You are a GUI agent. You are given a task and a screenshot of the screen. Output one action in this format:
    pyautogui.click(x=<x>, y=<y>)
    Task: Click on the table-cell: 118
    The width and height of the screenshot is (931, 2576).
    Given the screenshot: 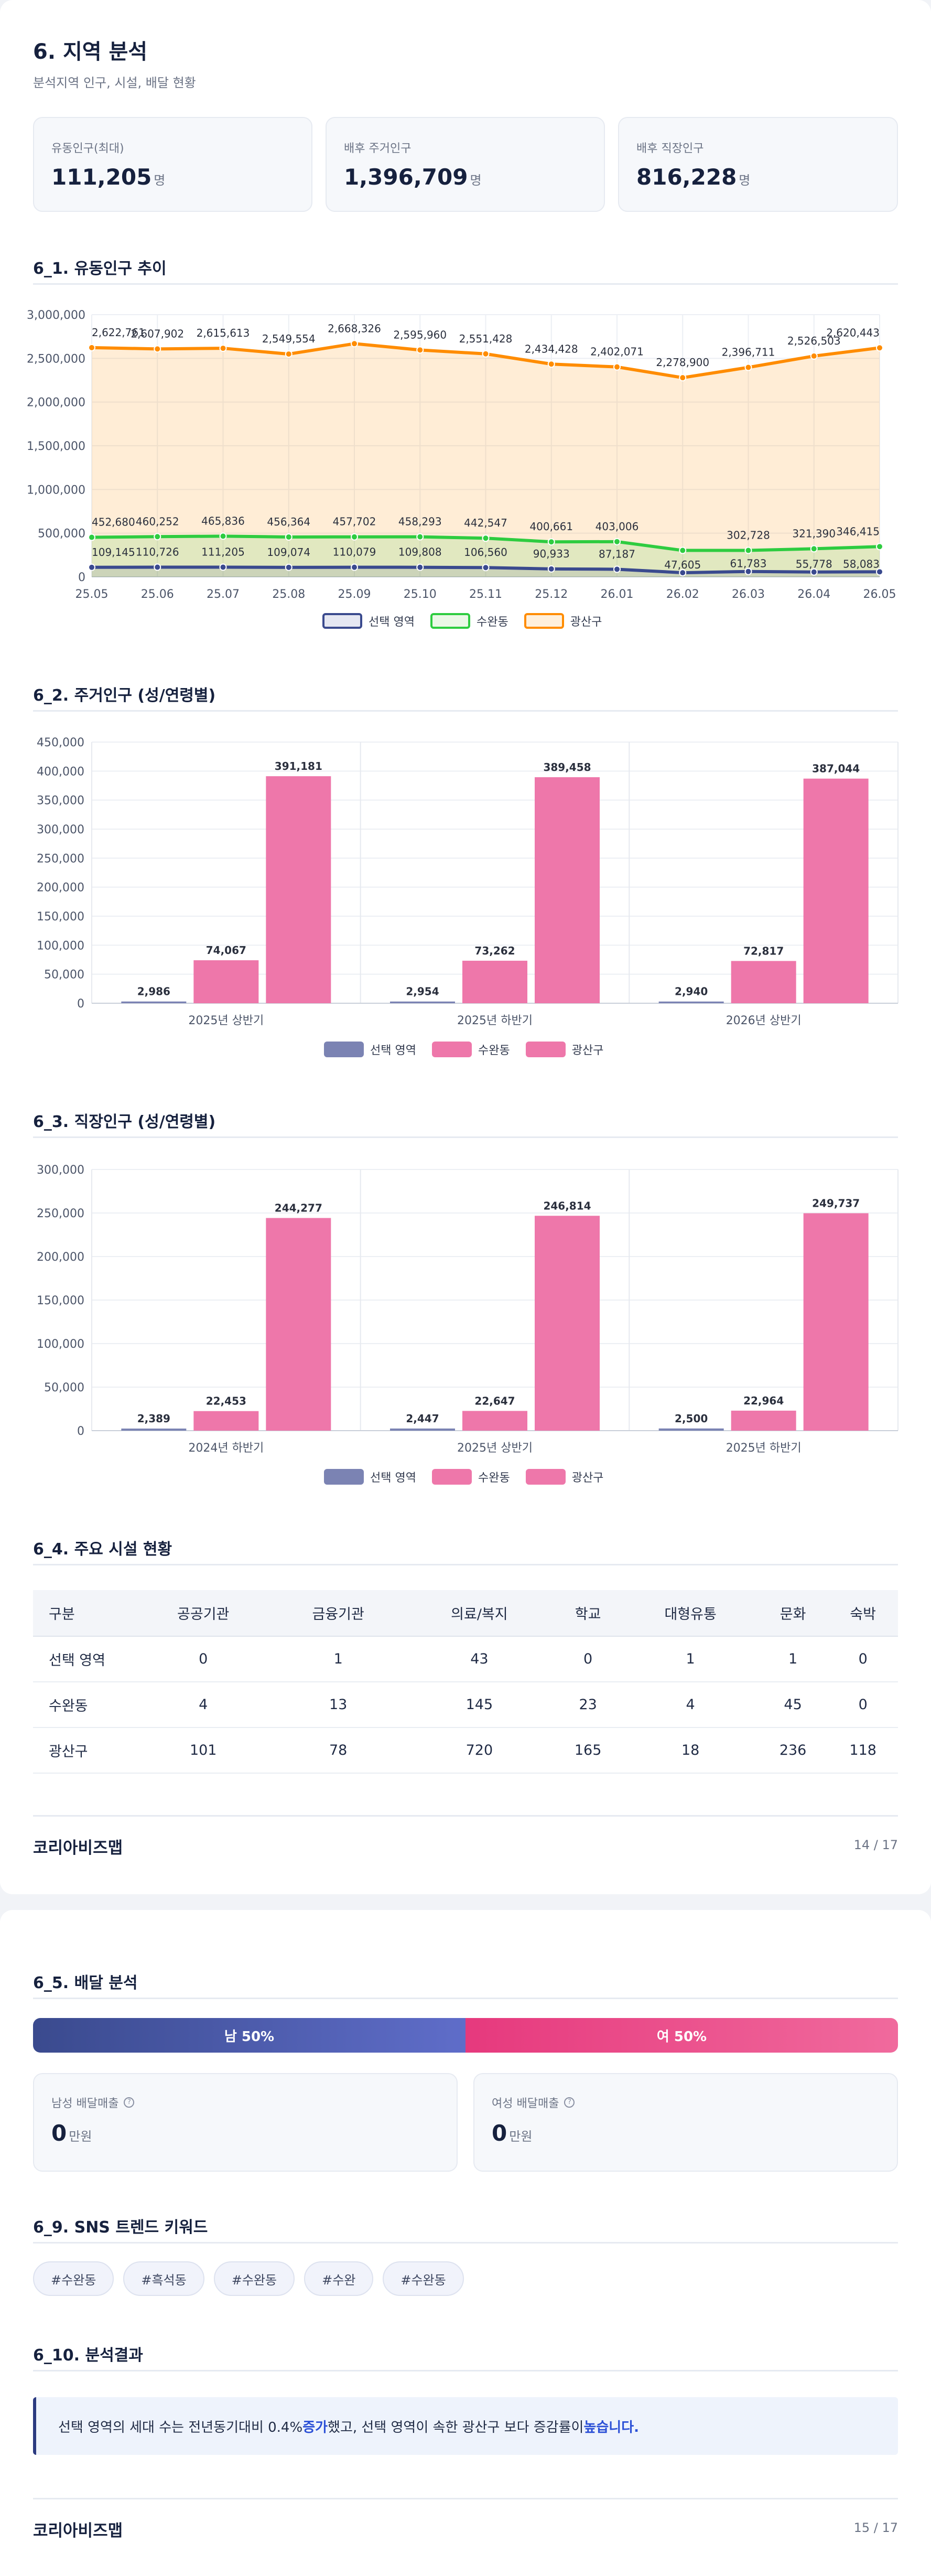 What is the action you would take?
    pyautogui.click(x=863, y=1750)
    